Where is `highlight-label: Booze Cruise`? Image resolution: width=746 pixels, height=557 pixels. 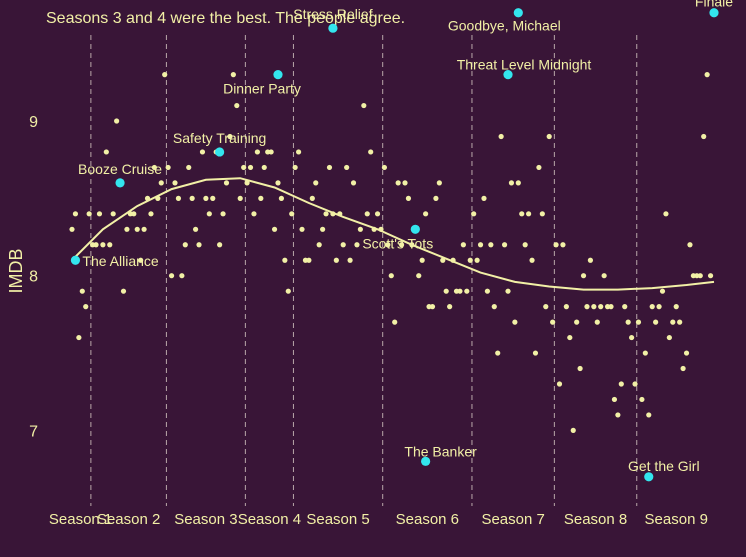 highlight-label: Booze Cruise is located at coordinates (120, 169).